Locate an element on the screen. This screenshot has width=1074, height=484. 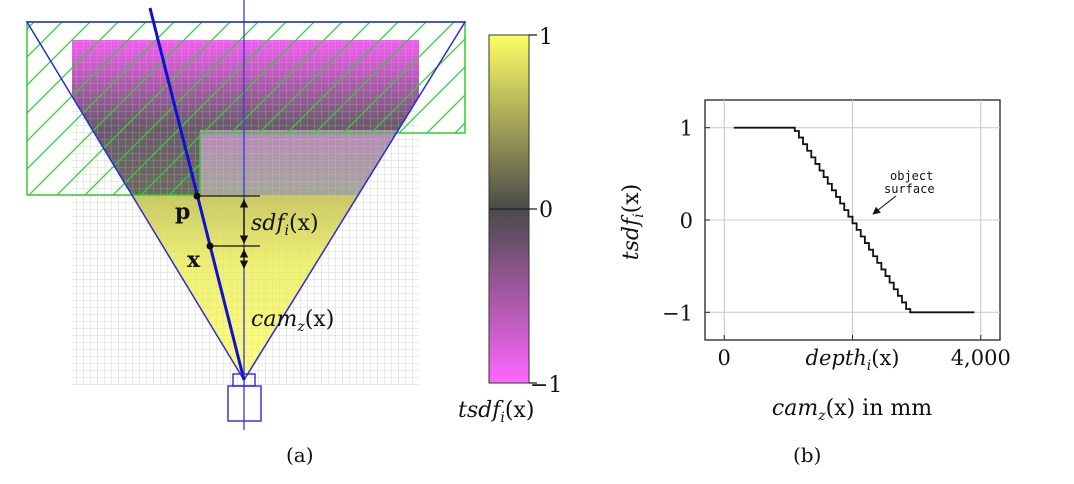
annotation-arrow is located at coordinates (884, 205).